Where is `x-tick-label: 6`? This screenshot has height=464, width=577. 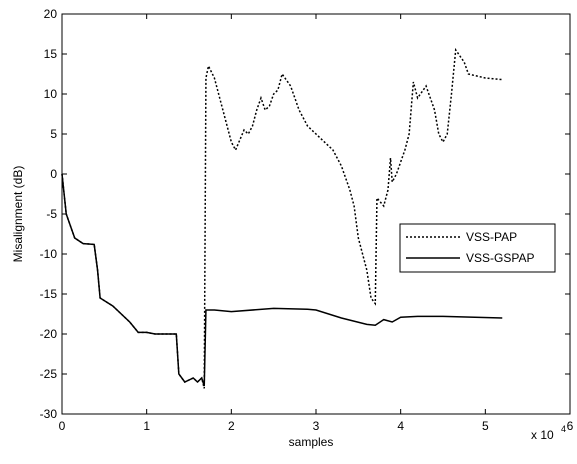
x-tick-label: 6 is located at coordinates (570, 426).